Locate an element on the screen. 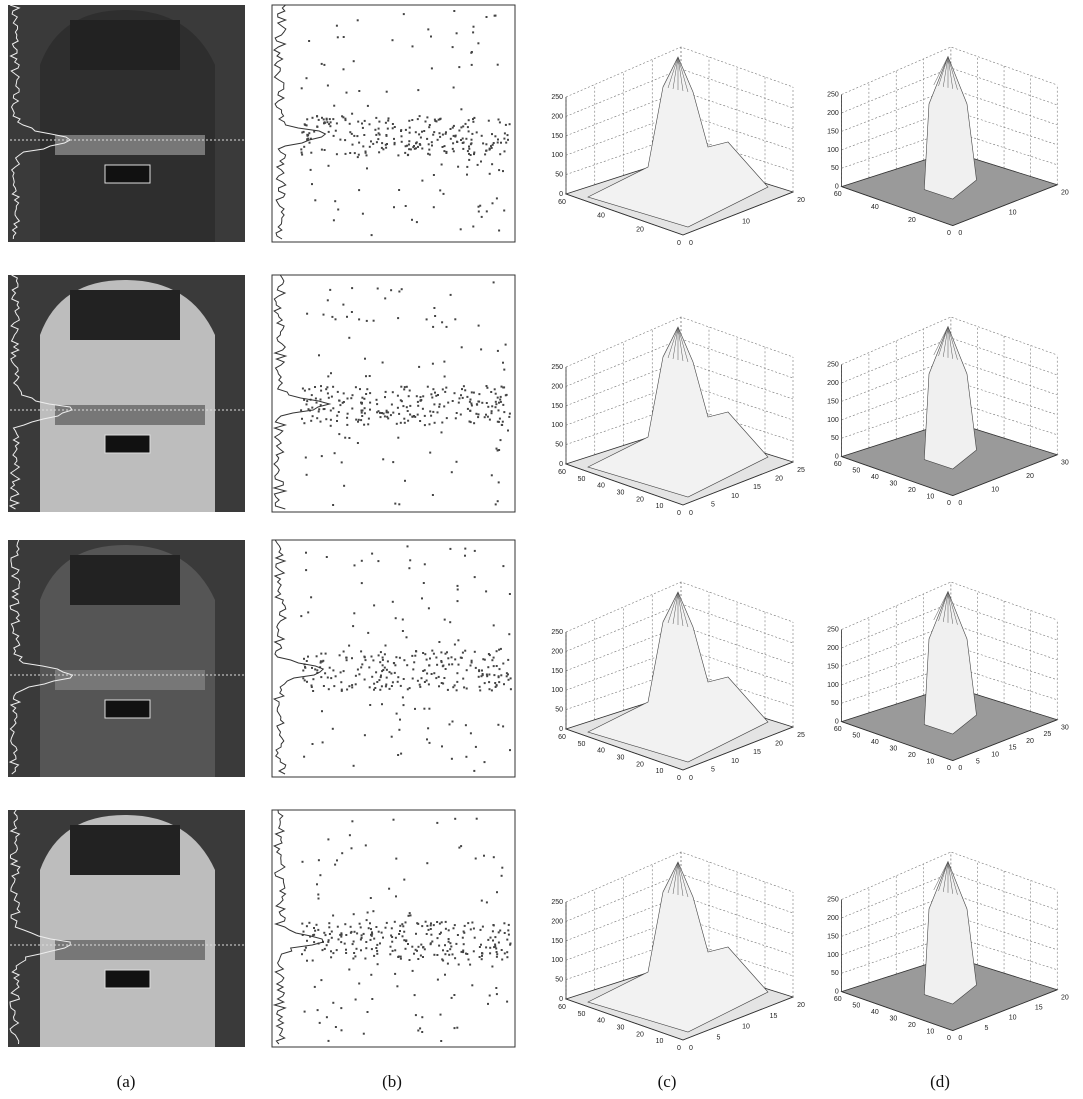  x-tick-label: 30 is located at coordinates (893, 484).